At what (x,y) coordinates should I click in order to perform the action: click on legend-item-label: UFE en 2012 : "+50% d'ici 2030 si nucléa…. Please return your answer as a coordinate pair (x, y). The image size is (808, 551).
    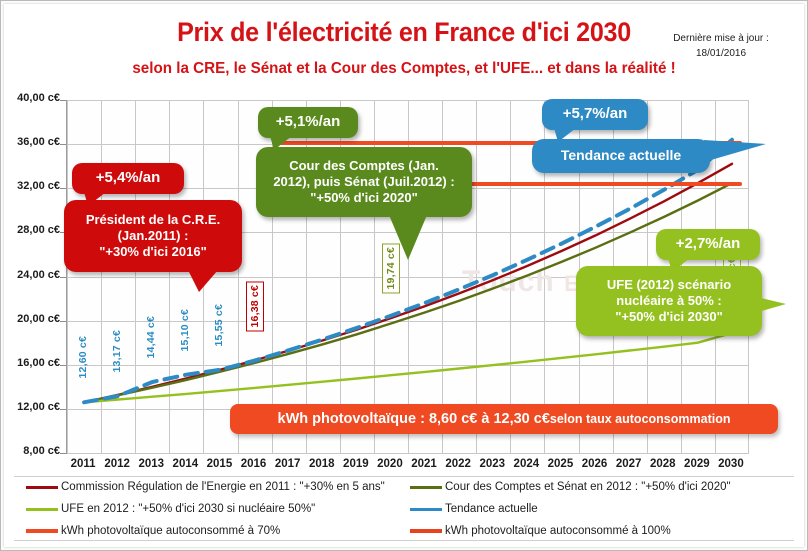
    Looking at the image, I should click on (188, 509).